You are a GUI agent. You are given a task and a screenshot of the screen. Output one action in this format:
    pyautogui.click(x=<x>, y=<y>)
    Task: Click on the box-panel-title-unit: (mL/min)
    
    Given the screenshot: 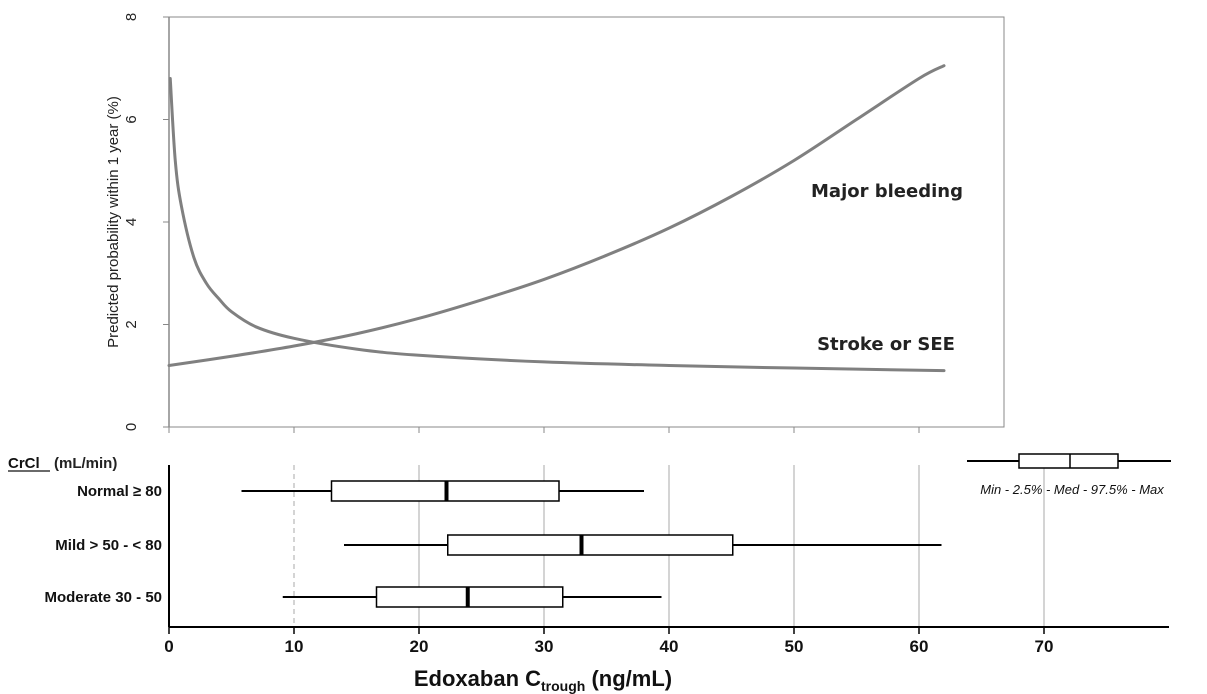 What is the action you would take?
    pyautogui.click(x=85, y=463)
    